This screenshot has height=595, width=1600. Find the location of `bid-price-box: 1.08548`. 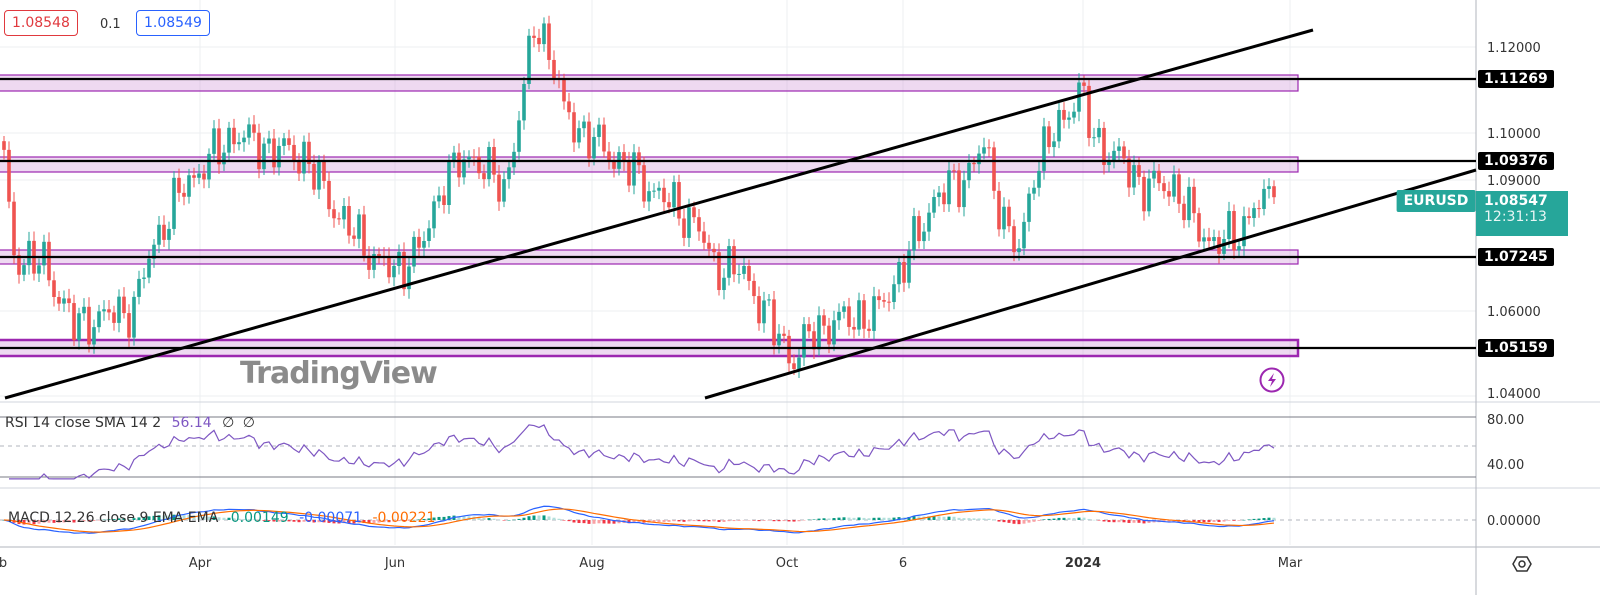

bid-price-box: 1.08548 is located at coordinates (41, 23).